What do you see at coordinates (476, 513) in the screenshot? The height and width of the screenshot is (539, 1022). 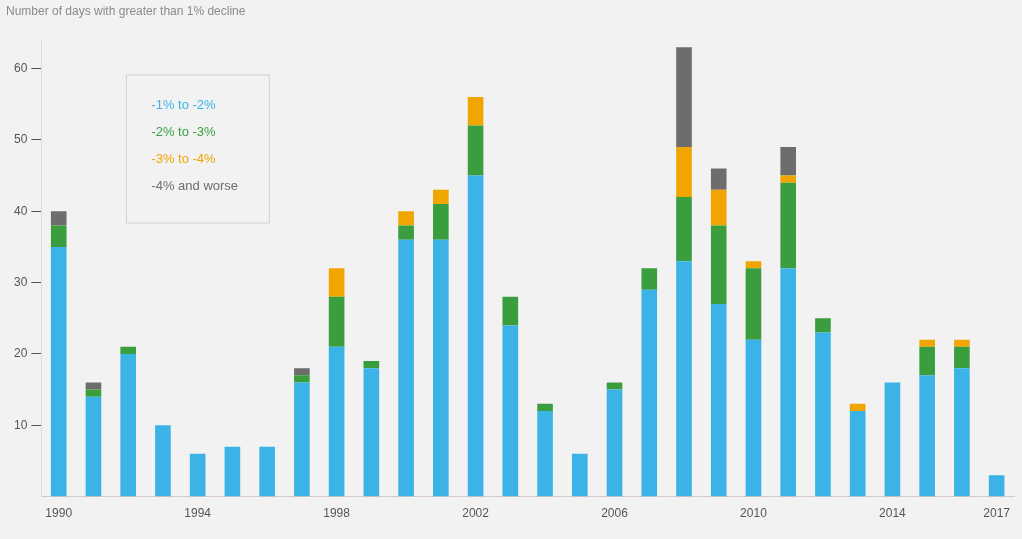 I see `x-tick-label: 2002` at bounding box center [476, 513].